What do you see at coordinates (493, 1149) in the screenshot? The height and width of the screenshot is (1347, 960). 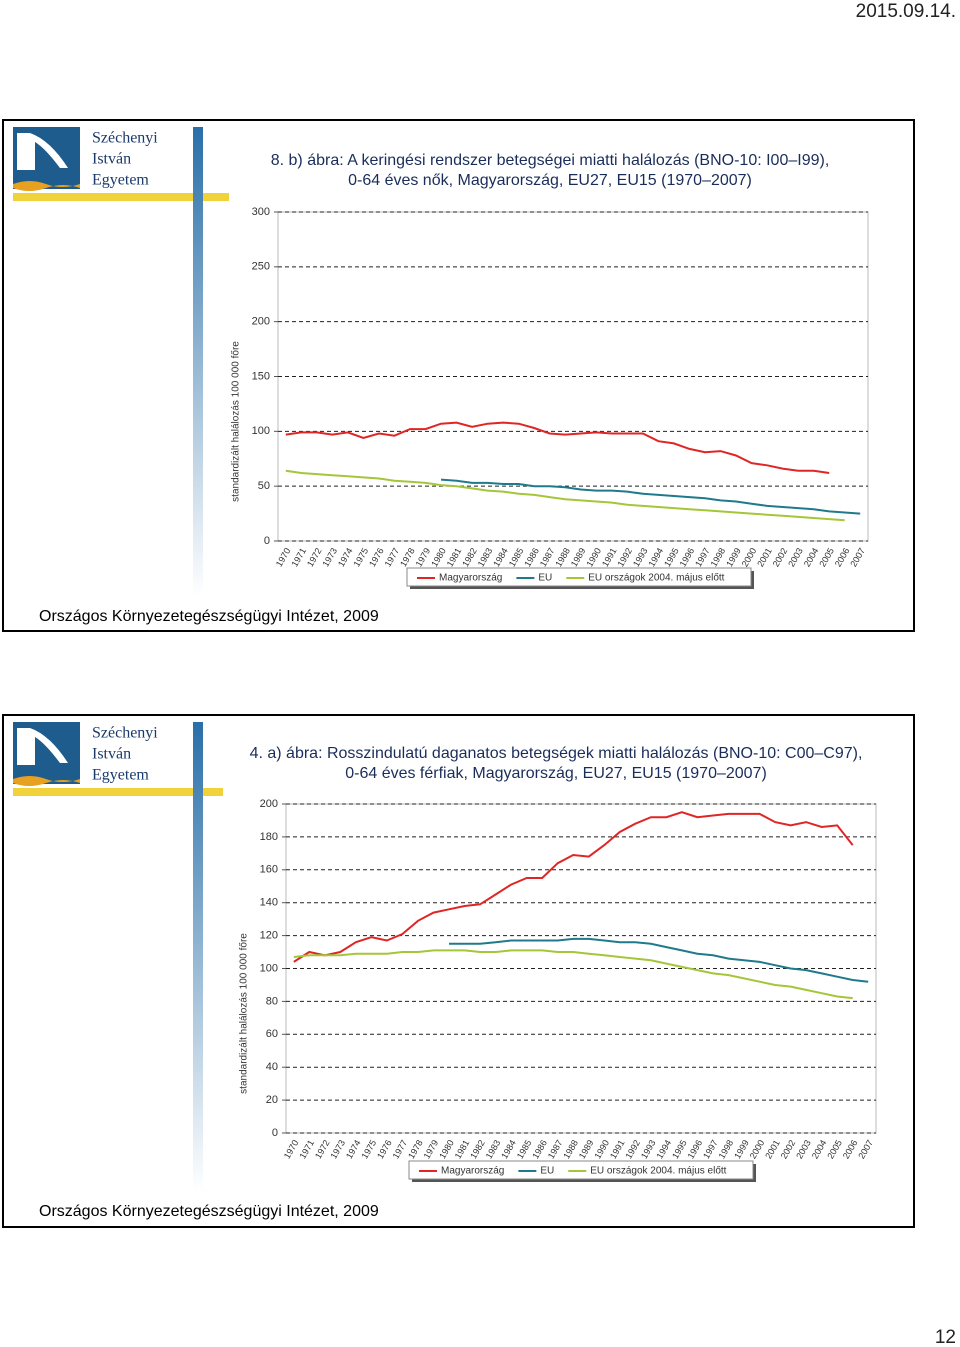 I see `x-tick-label: 1983` at bounding box center [493, 1149].